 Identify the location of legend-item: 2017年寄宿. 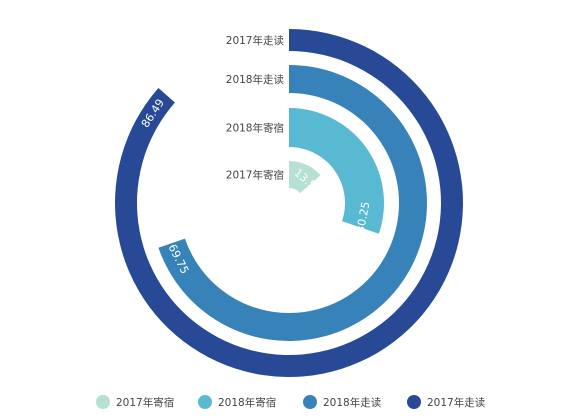
(135, 402).